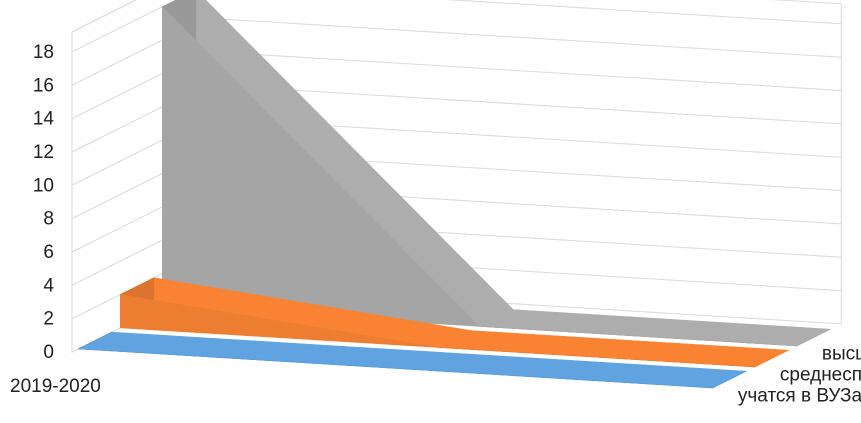  I want to click on series-label-среднеспециальное: среднеспециальное, so click(820, 375).